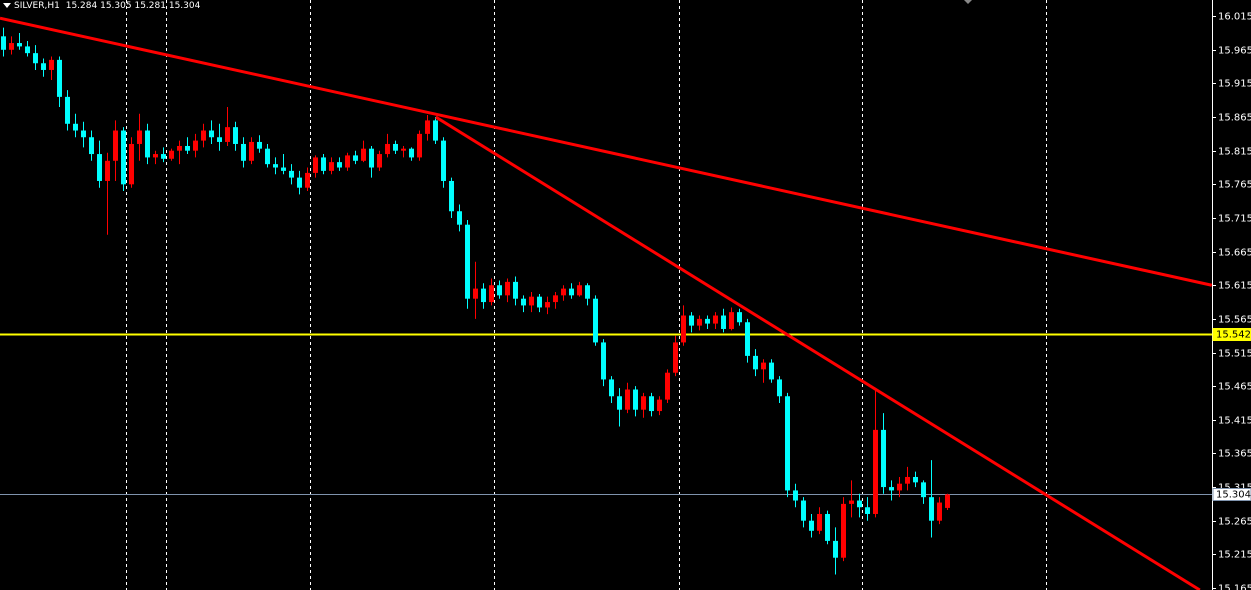 This screenshot has height=590, width=1251. What do you see at coordinates (1234, 286) in the screenshot?
I see `y-tick-label: 15.615` at bounding box center [1234, 286].